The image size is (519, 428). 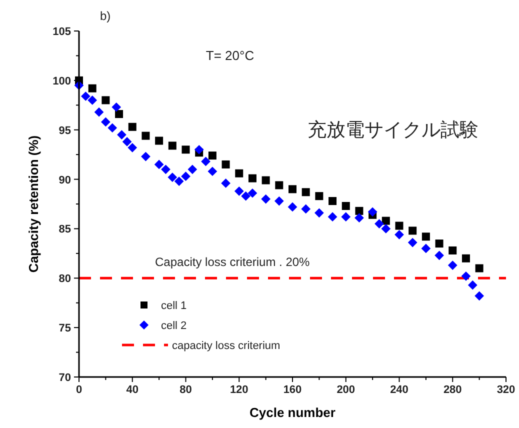 What do you see at coordinates (64, 378) in the screenshot?
I see `y-tick-label: 70` at bounding box center [64, 378].